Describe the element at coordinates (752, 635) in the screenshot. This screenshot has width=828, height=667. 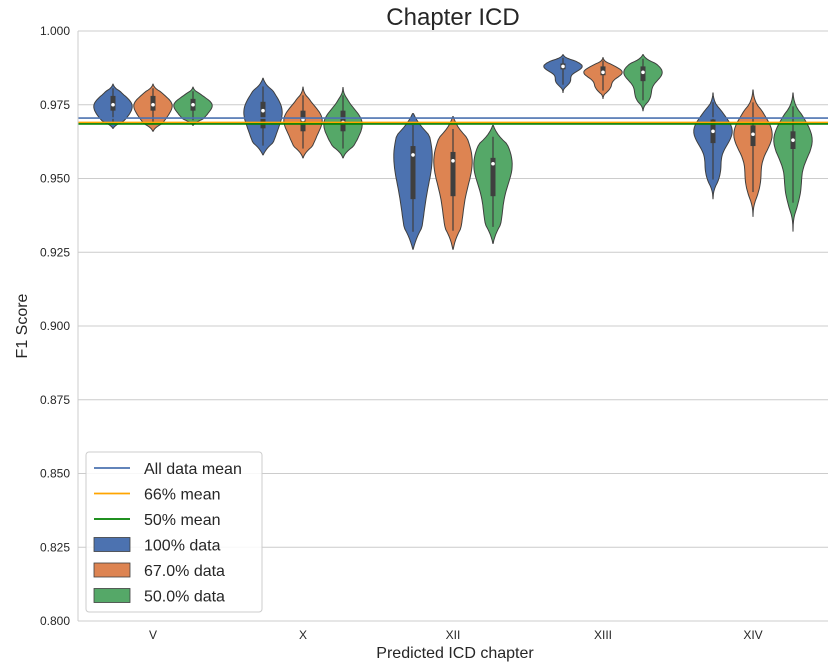
I see `x-tick-label: XIV` at that location.